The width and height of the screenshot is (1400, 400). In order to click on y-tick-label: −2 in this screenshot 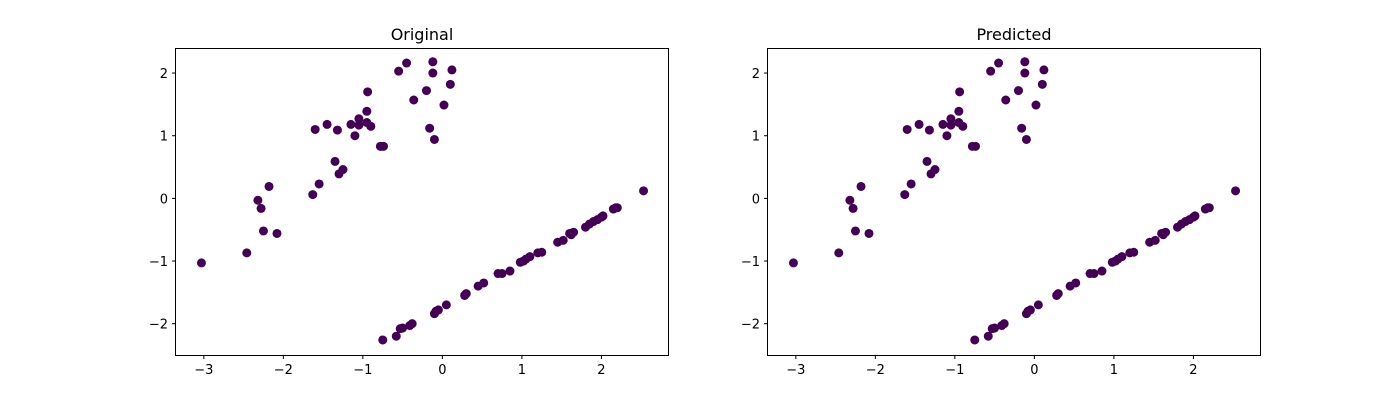, I will do `click(750, 325)`.